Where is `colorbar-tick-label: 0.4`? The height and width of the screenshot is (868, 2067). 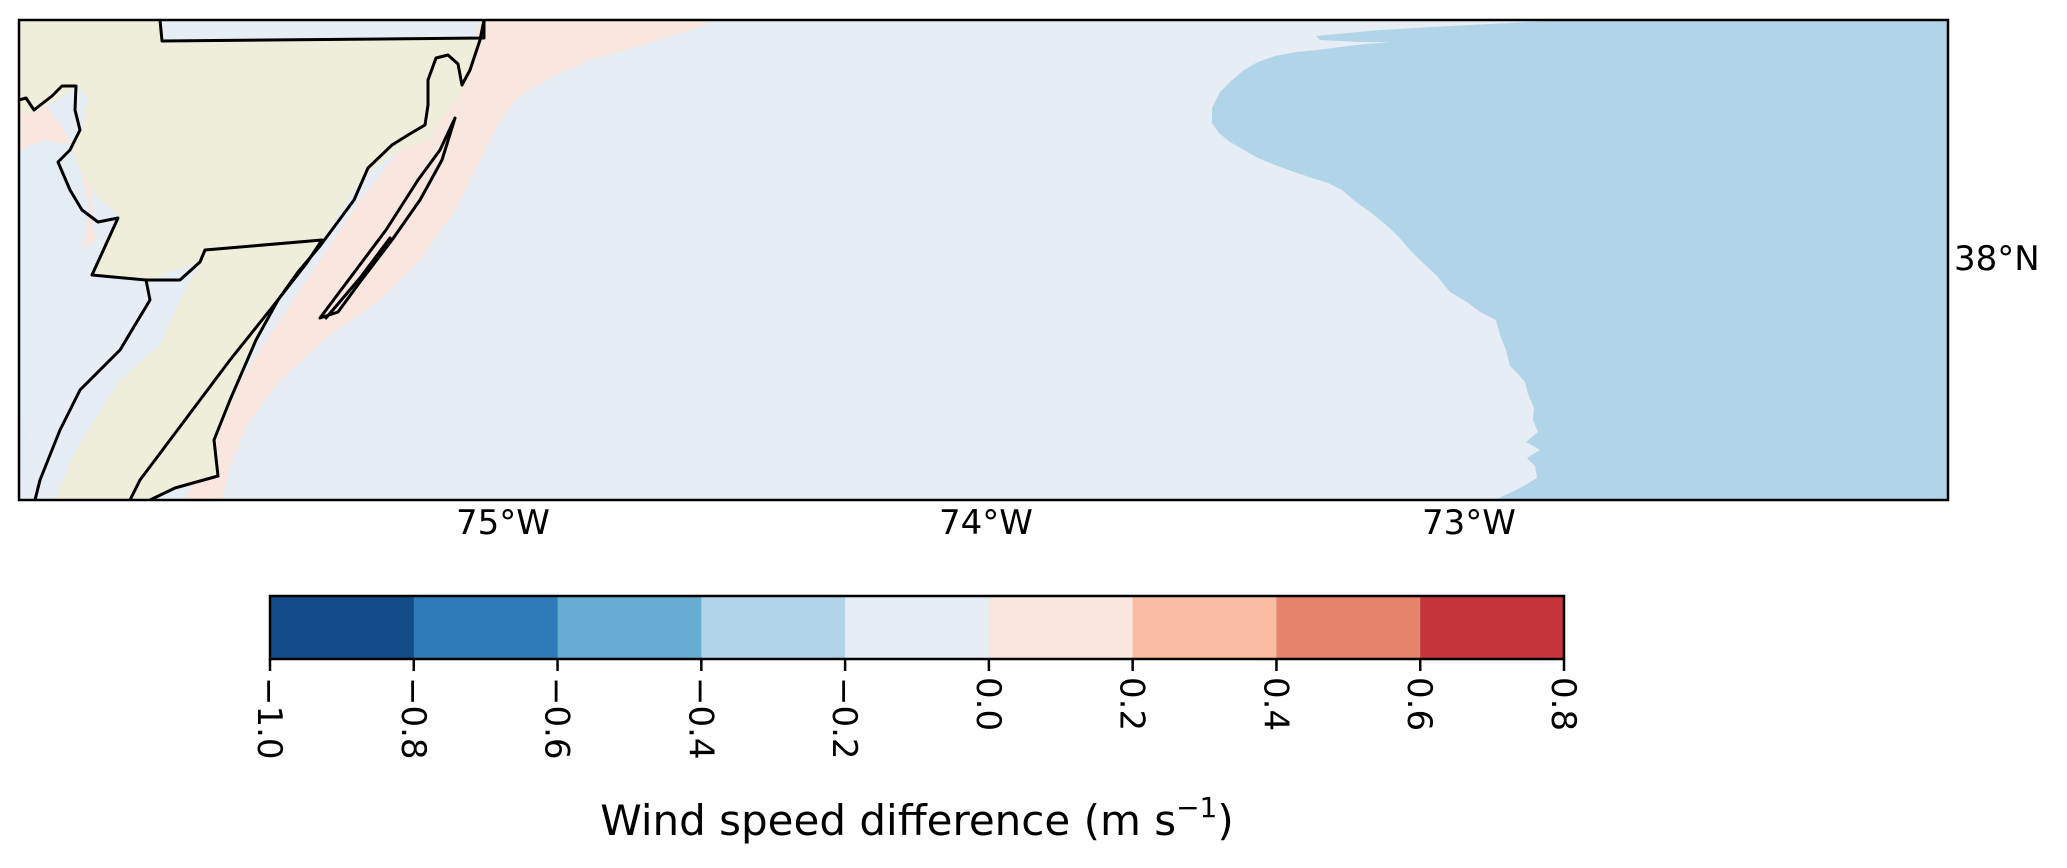
colorbar-tick-label: 0.4 is located at coordinates (1275, 704).